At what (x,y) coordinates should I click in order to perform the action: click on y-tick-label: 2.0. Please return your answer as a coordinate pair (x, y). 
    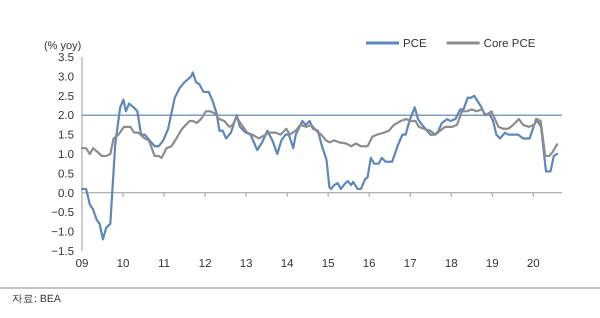
    Looking at the image, I should click on (66, 116).